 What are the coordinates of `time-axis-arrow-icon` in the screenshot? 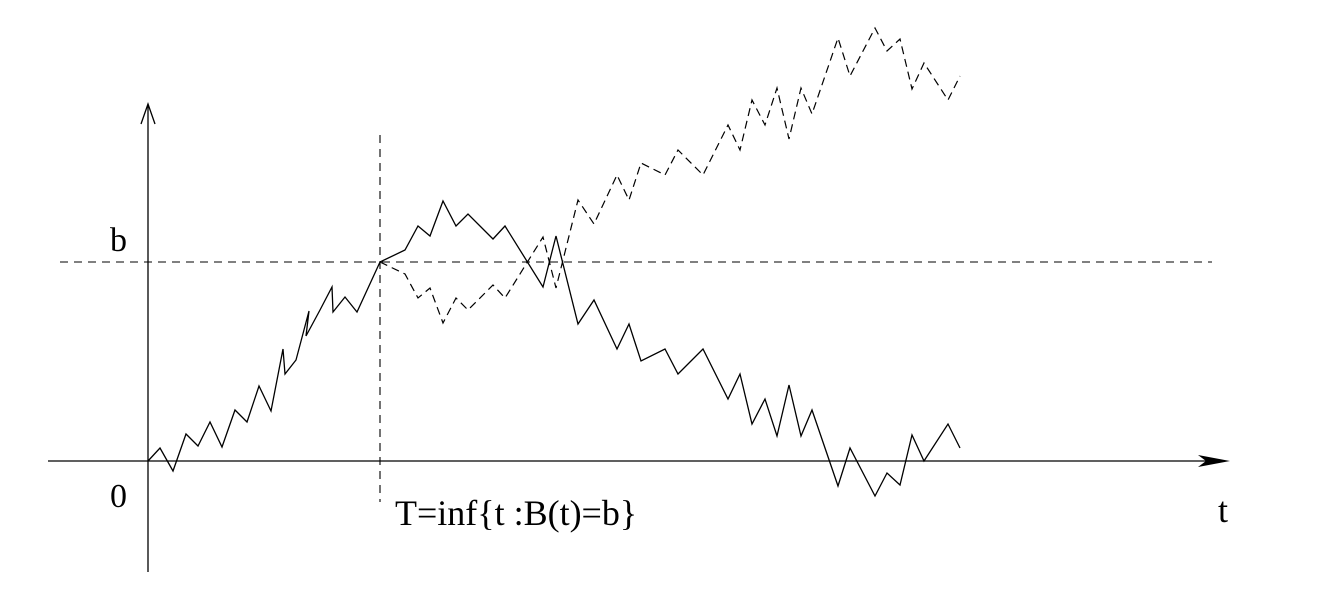 It's located at (1214, 461).